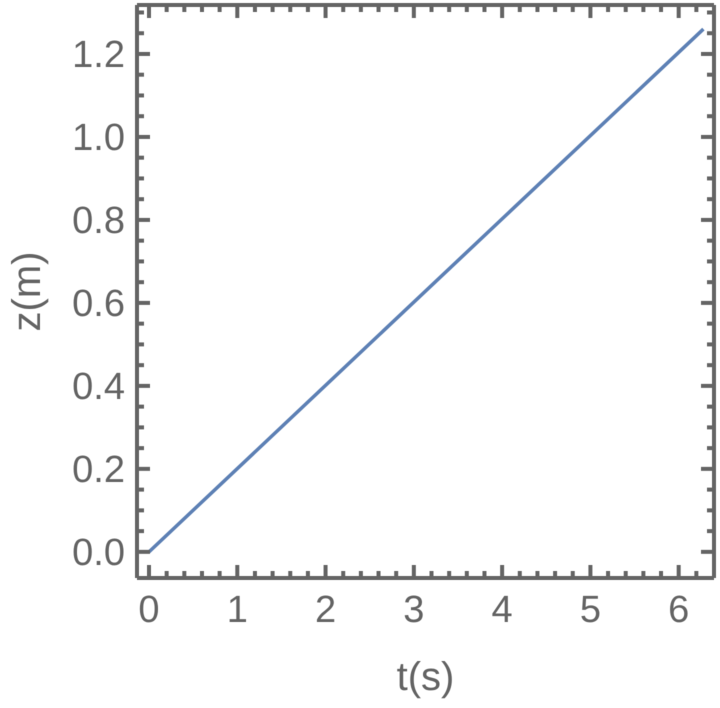 The image size is (720, 708). I want to click on x-tick-label: 3, so click(413, 610).